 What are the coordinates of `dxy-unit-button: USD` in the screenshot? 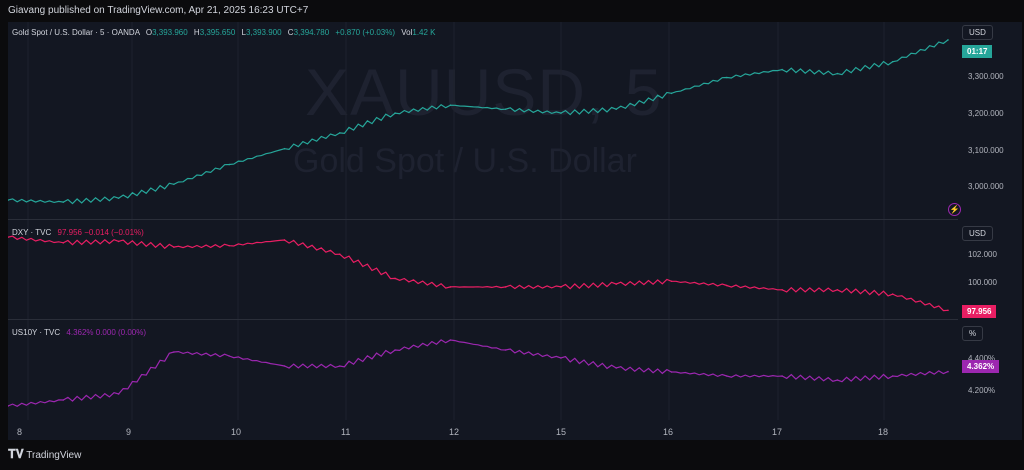 It's located at (977, 233).